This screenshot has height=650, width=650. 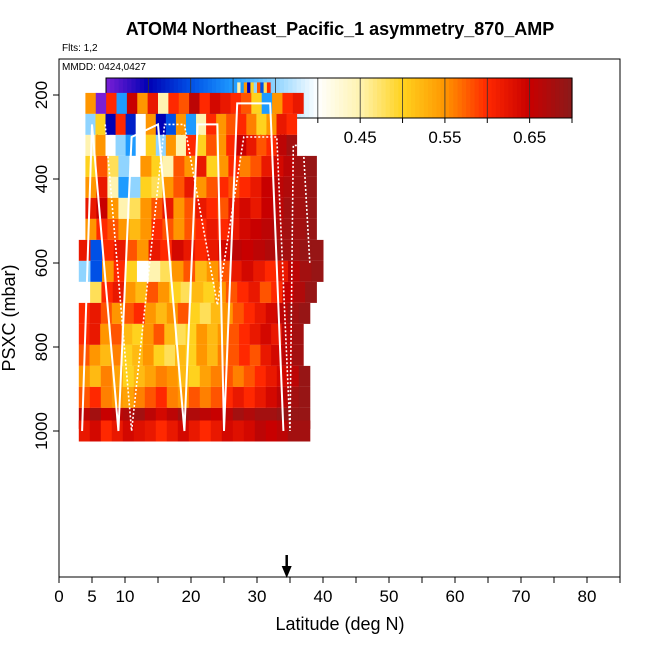 What do you see at coordinates (286, 566) in the screenshot?
I see `latitude-arrow-marker` at bounding box center [286, 566].